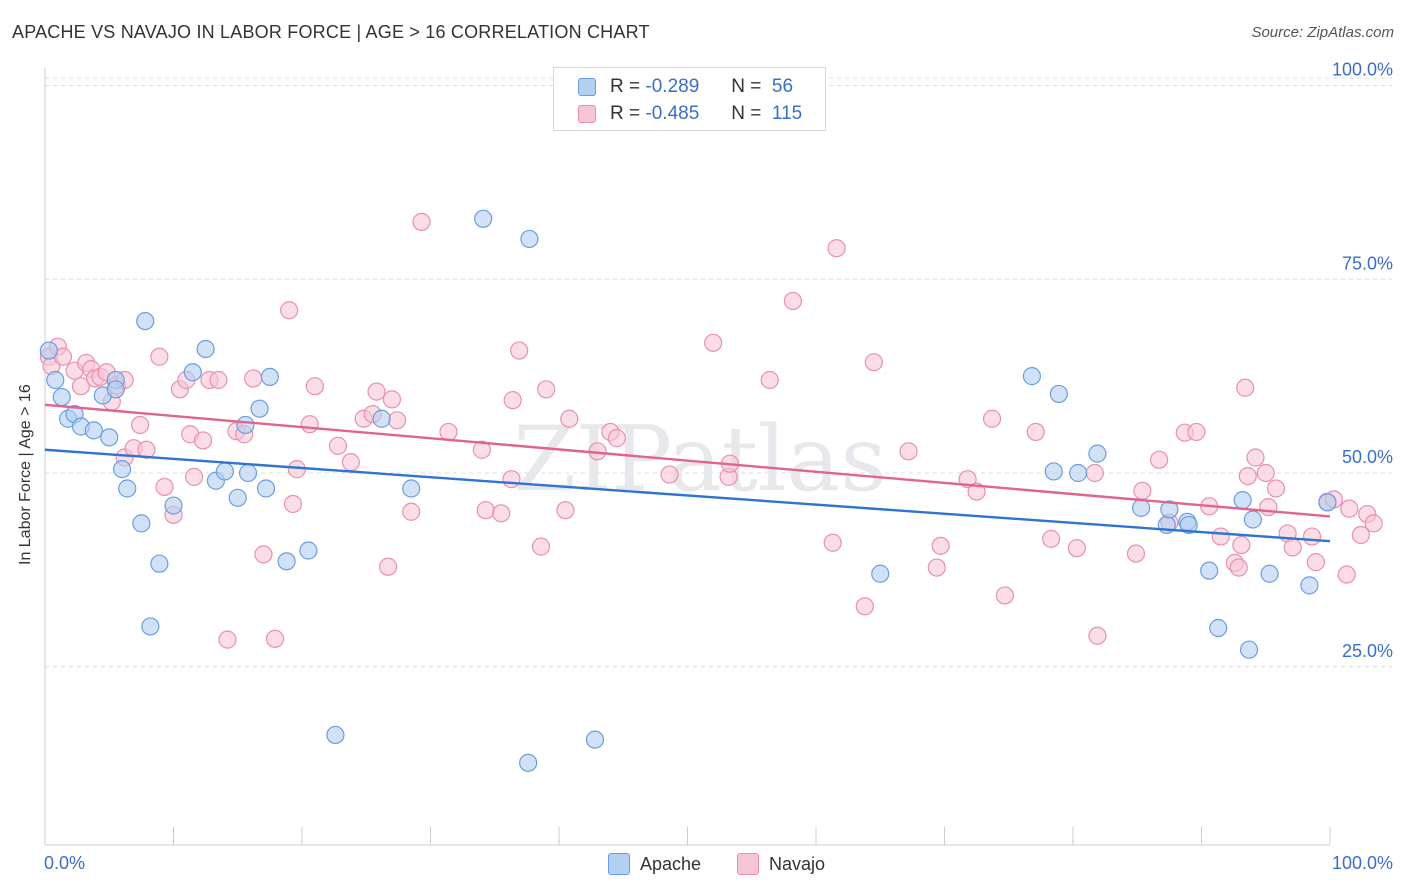 This screenshot has height=892, width=1406. I want to click on legend-row-navajo: R = -0.485 N = 115, so click(690, 114).